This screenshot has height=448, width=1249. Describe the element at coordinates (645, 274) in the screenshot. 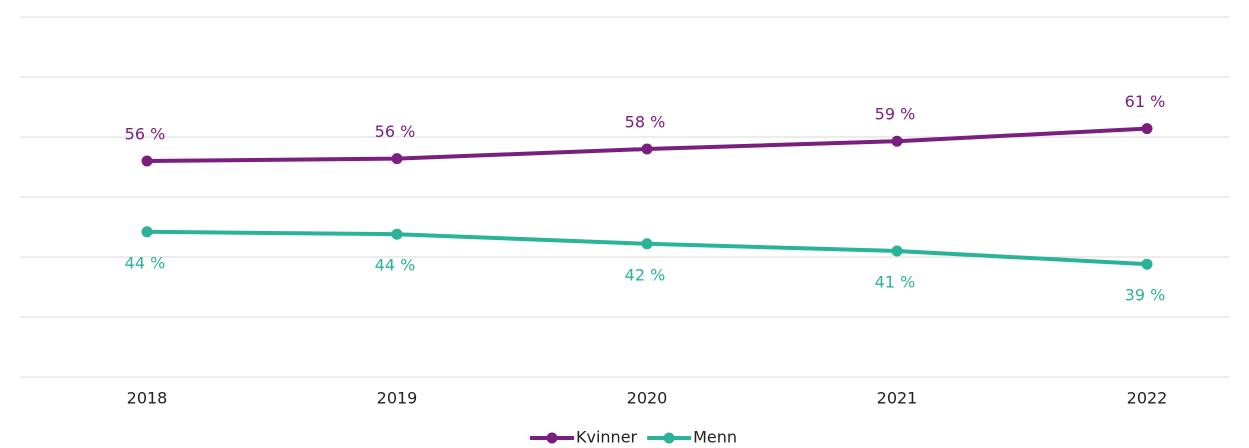

I see `data-label: 42 %` at that location.